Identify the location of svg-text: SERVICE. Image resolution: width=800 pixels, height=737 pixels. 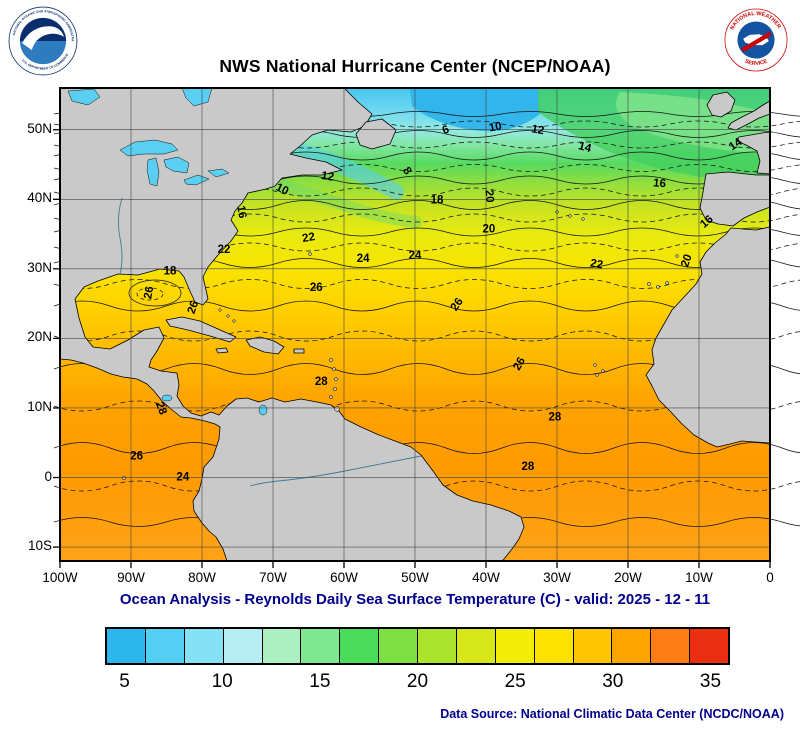
(756, 62).